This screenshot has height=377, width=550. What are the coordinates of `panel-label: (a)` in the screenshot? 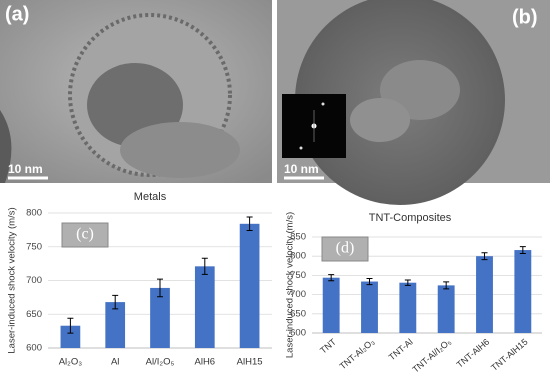 It's located at (17, 14).